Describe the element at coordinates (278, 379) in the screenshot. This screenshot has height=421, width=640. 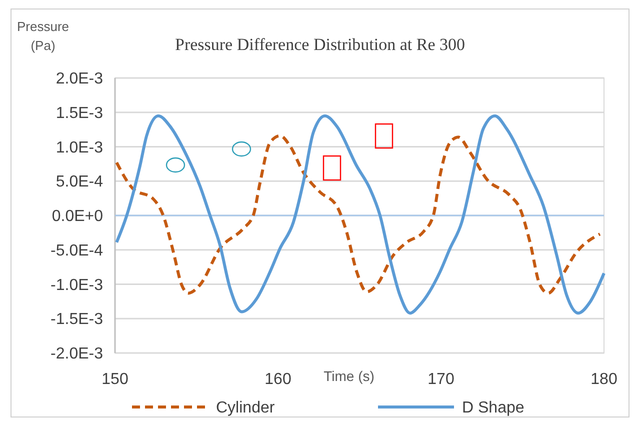
I see `x-tick-label: 160` at that location.